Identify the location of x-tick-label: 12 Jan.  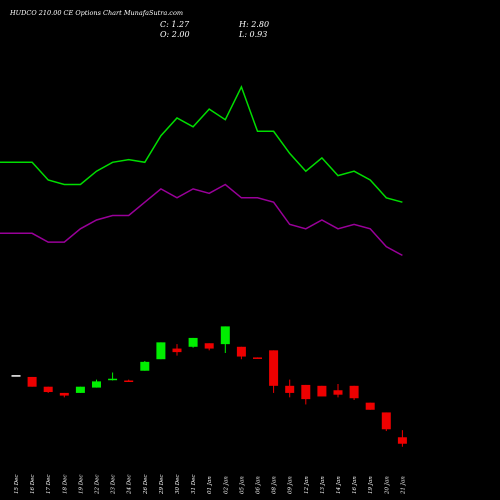
(307, 485).